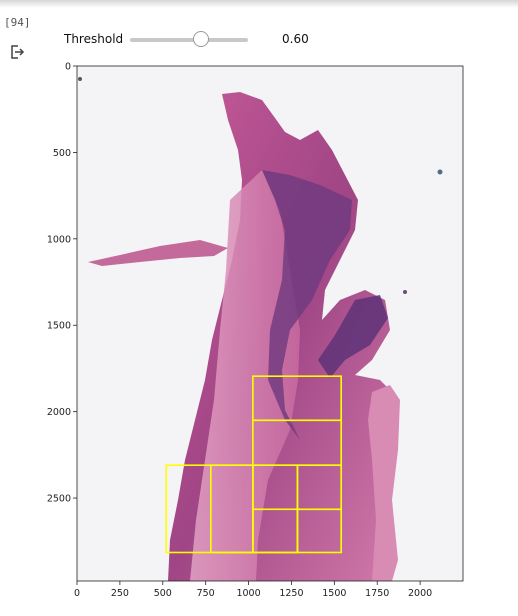 Image resolution: width=518 pixels, height=616 pixels. I want to click on x-tick-label: 1250, so click(291, 593).